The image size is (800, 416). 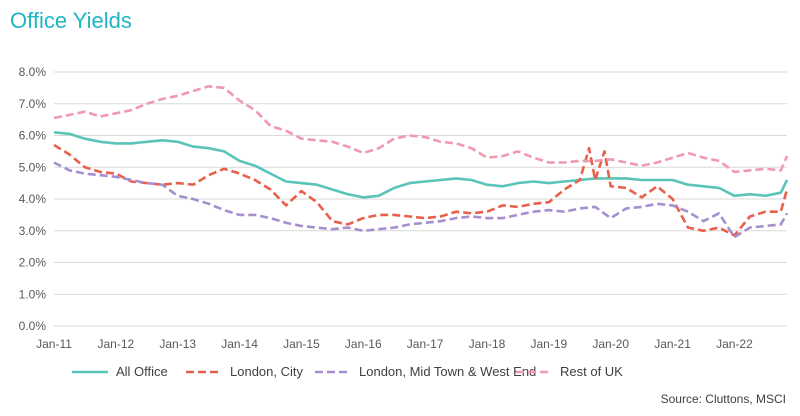 What do you see at coordinates (363, 344) in the screenshot?
I see `x-tick-label: Jan-16` at bounding box center [363, 344].